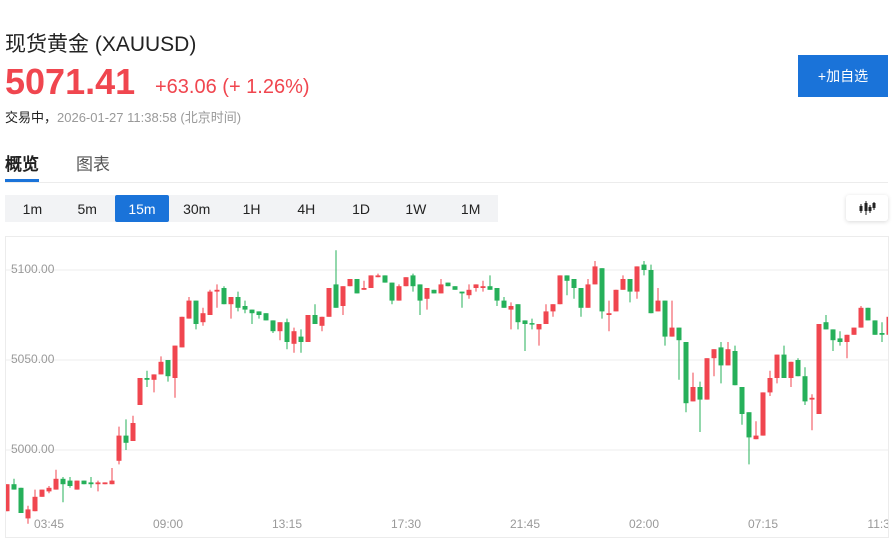  What do you see at coordinates (149, 117) in the screenshot?
I see `timestamp: 2026-01-27 11:38:58 (北京时间)` at bounding box center [149, 117].